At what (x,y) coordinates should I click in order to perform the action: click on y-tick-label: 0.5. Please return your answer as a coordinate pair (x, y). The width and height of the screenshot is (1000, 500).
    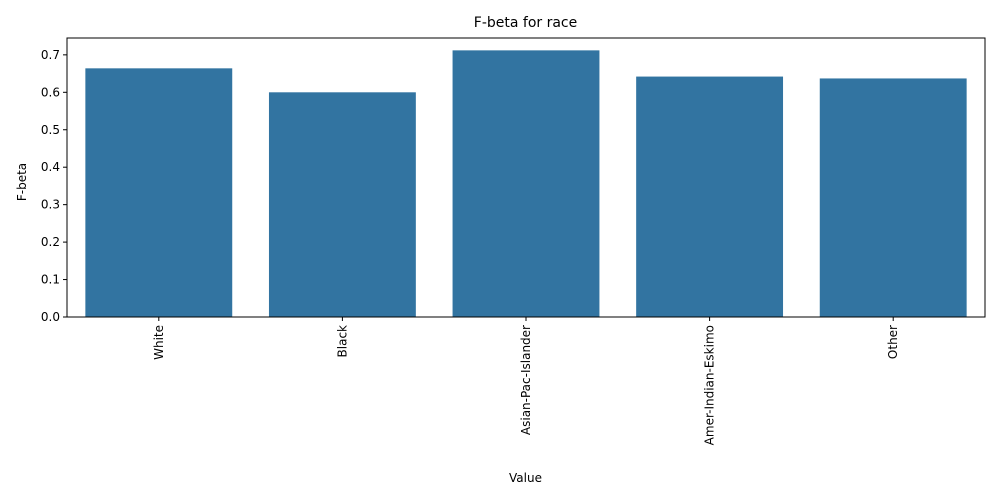
    Looking at the image, I should click on (50, 130).